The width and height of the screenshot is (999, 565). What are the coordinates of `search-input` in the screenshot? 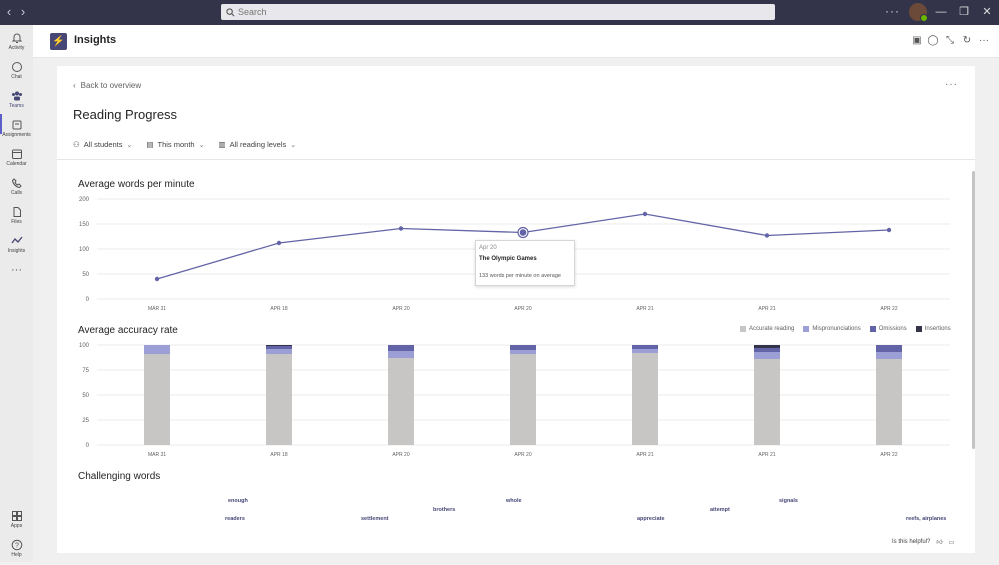 It's located at (488, 12).